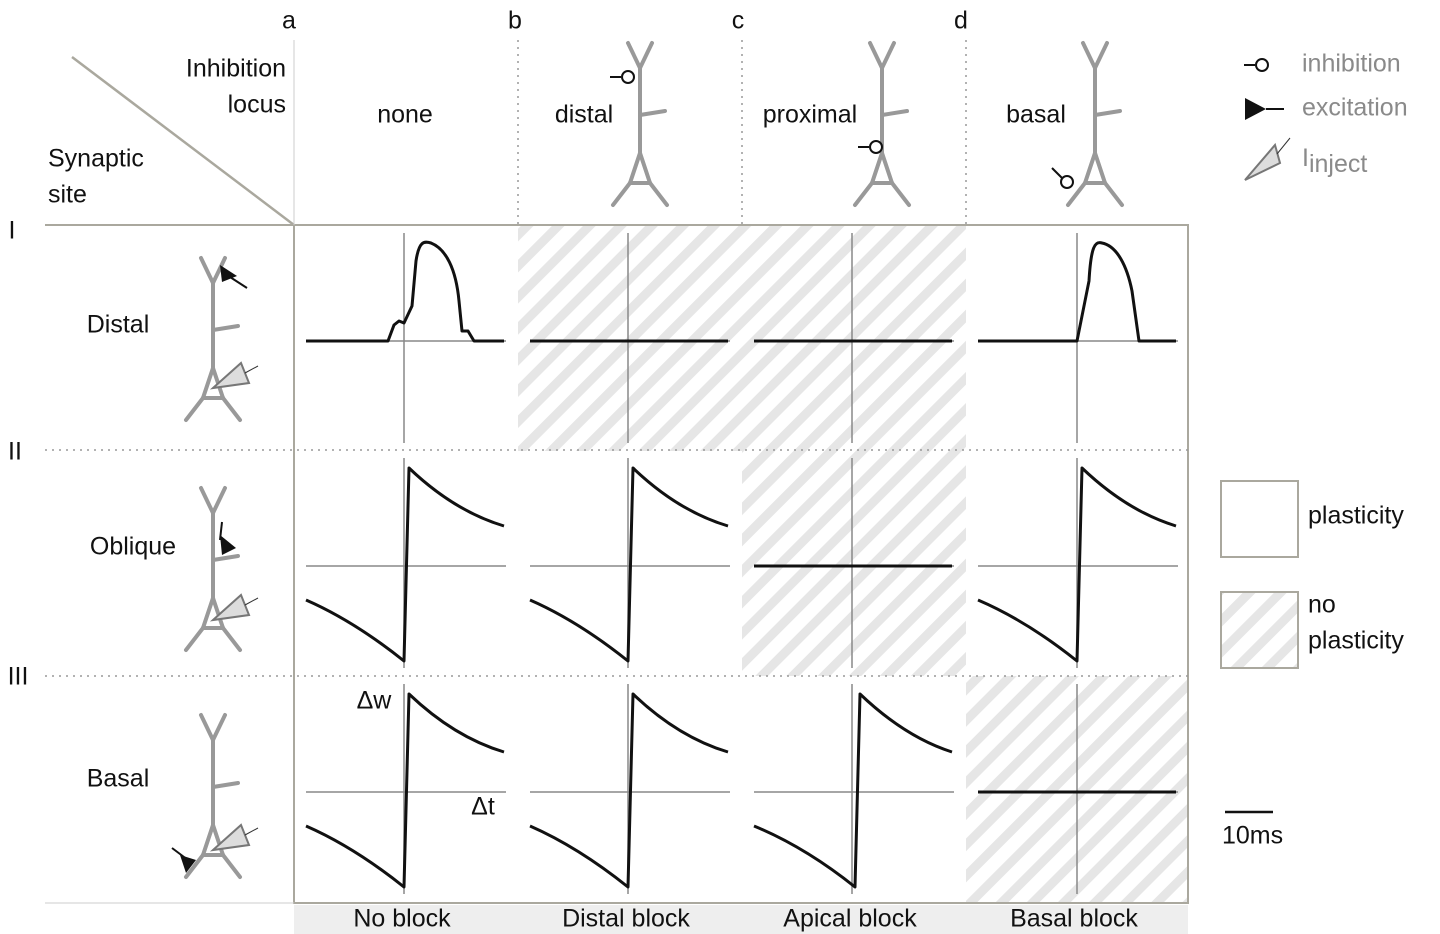 The width and height of the screenshot is (1440, 934). Describe the element at coordinates (1259, 630) in the screenshot. I see `no-plasticity-swatch` at that location.